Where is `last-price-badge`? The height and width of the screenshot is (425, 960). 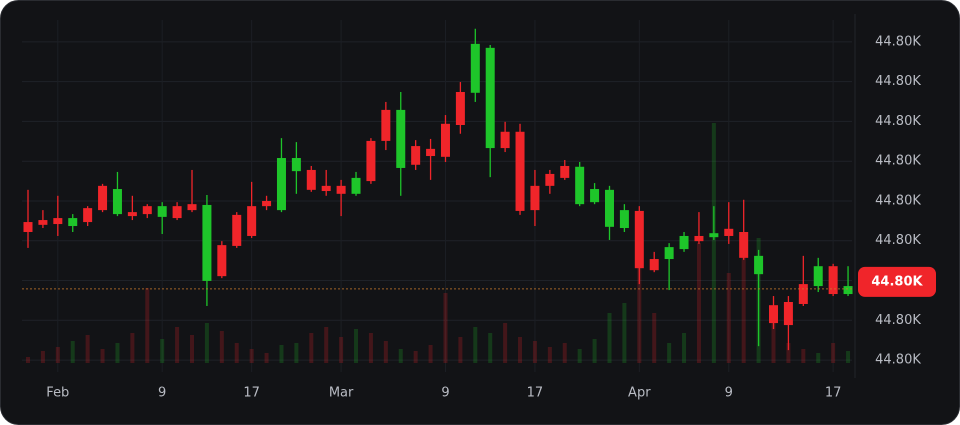
last-price-badge is located at coordinates (897, 281).